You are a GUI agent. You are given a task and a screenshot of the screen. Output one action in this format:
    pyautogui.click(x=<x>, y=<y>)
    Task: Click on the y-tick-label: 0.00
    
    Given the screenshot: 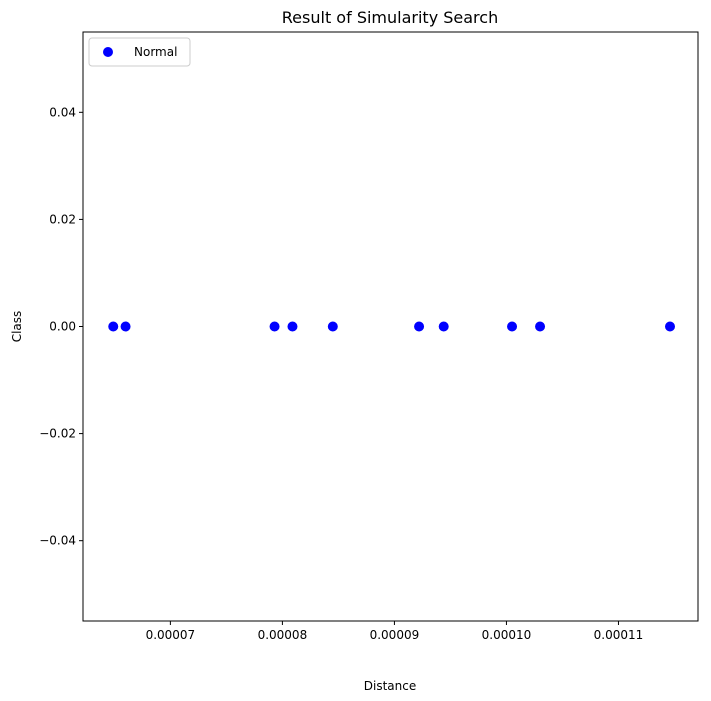 What is the action you would take?
    pyautogui.click(x=62, y=327)
    